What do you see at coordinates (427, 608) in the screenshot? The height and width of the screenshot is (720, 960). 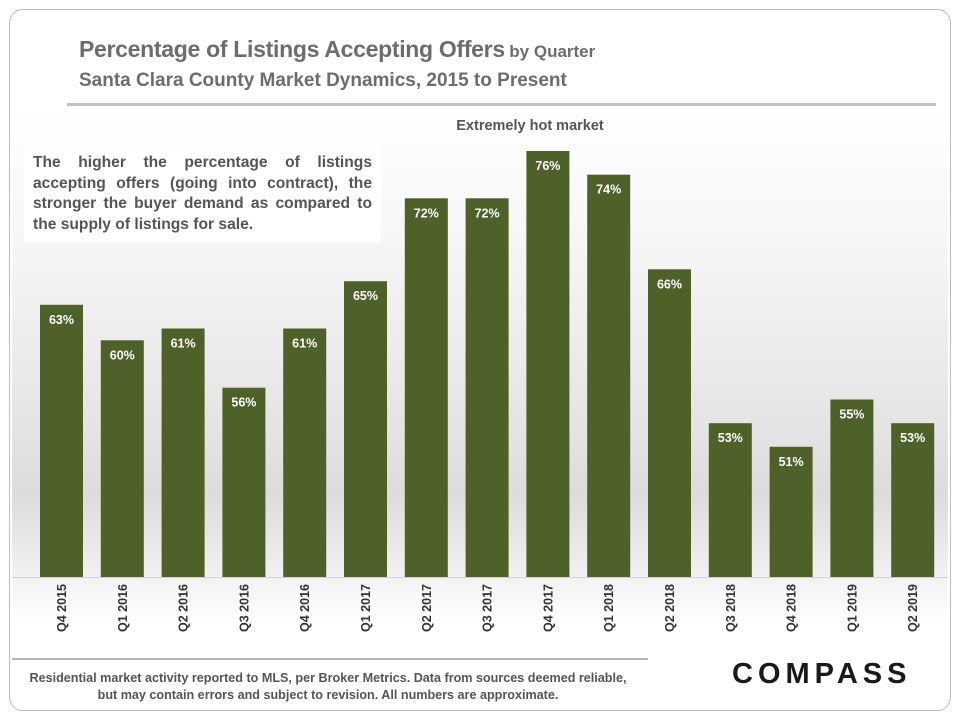 I see `x-tick-label: Q2 2017` at bounding box center [427, 608].